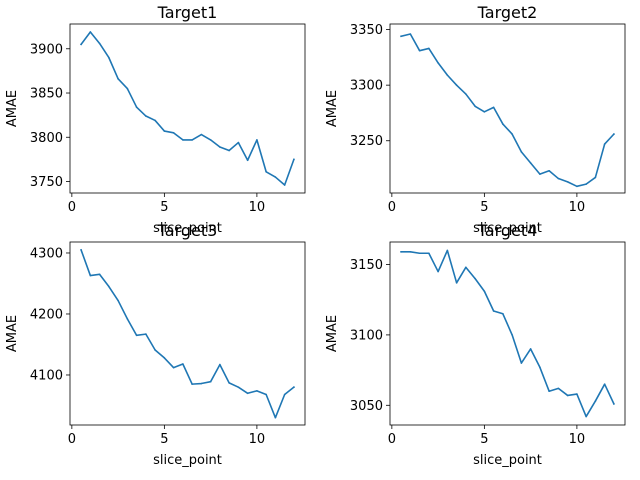  Describe the element at coordinates (366, 141) in the screenshot. I see `y-tick-label: 3250` at that location.